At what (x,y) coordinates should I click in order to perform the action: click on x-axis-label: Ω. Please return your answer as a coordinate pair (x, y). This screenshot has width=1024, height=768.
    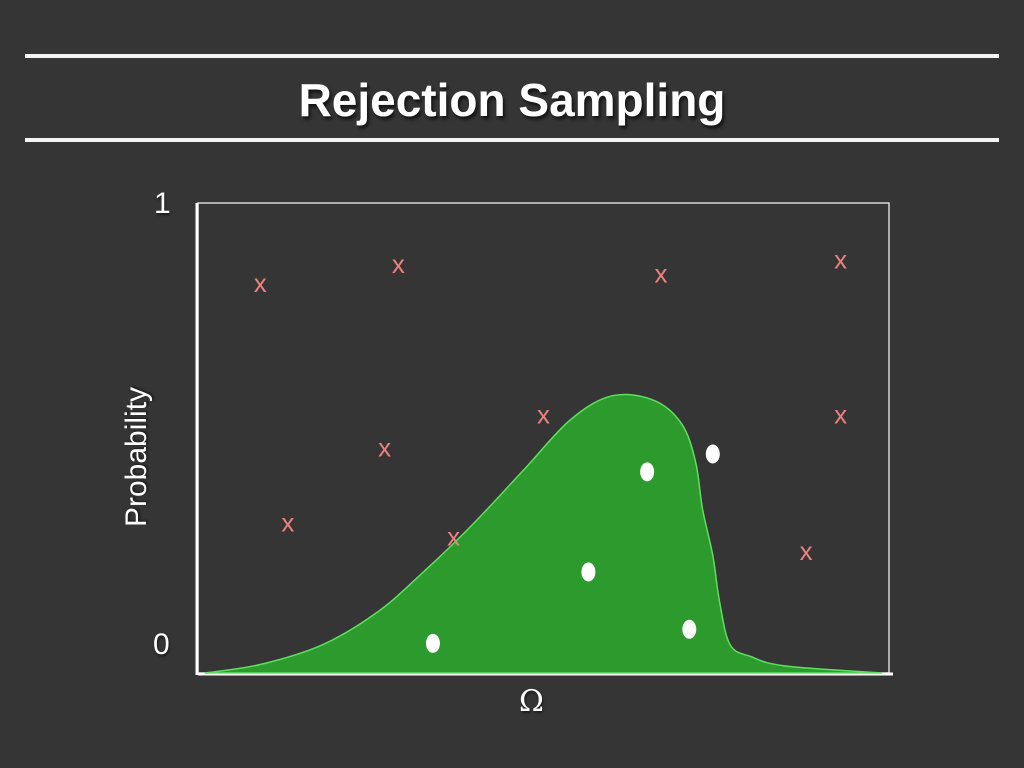
    Looking at the image, I should click on (531, 701).